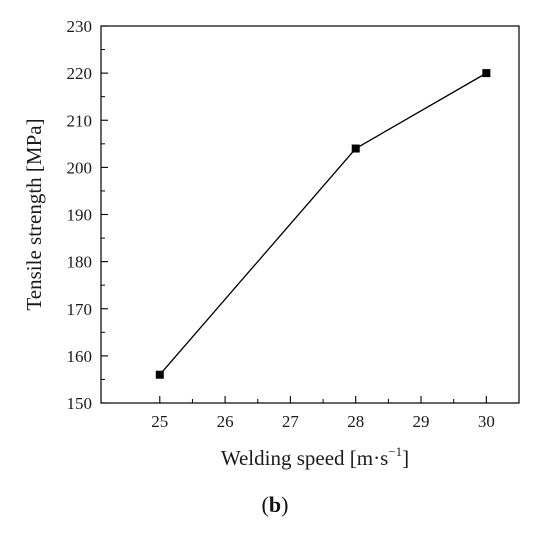 Image resolution: width=550 pixels, height=537 pixels. Describe the element at coordinates (351, 458) in the screenshot. I see `x-axis-title-bracket-open: [` at that location.